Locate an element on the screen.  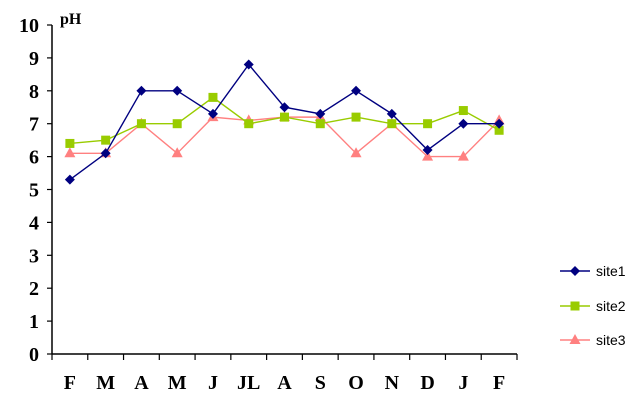
legend-marker-diamond is located at coordinates (575, 271).